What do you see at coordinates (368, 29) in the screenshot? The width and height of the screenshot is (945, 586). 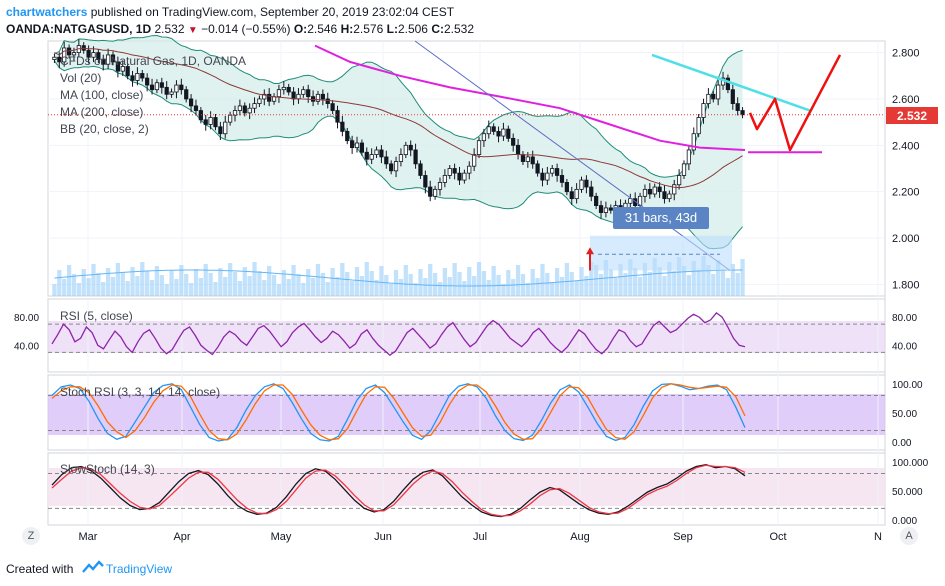 I see `high-value: 2.576` at bounding box center [368, 29].